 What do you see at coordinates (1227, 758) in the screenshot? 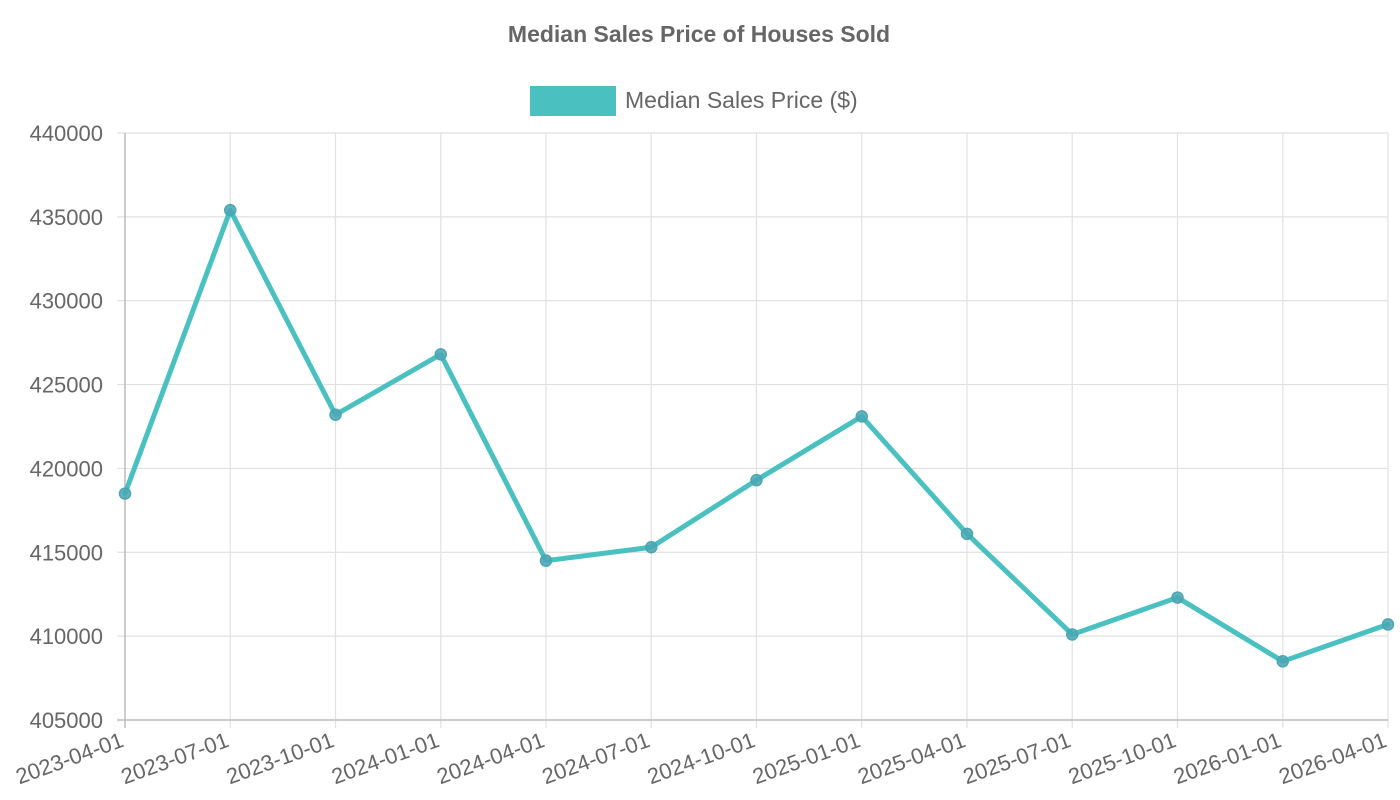
I see `x-tick-label: 2026-01-01` at bounding box center [1227, 758].